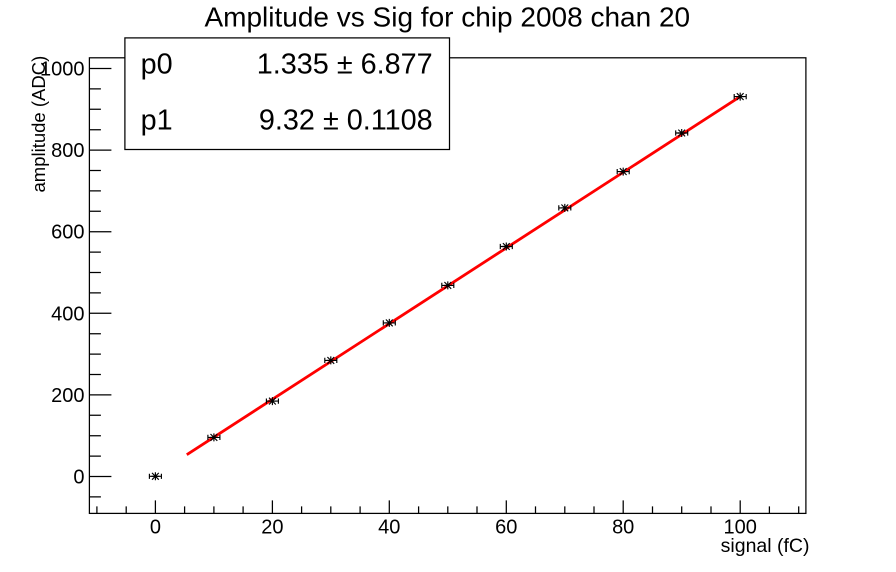 The height and width of the screenshot is (572, 896). What do you see at coordinates (345, 64) in the screenshot?
I see `svg-text: 1.335 ± 6.877` at bounding box center [345, 64].